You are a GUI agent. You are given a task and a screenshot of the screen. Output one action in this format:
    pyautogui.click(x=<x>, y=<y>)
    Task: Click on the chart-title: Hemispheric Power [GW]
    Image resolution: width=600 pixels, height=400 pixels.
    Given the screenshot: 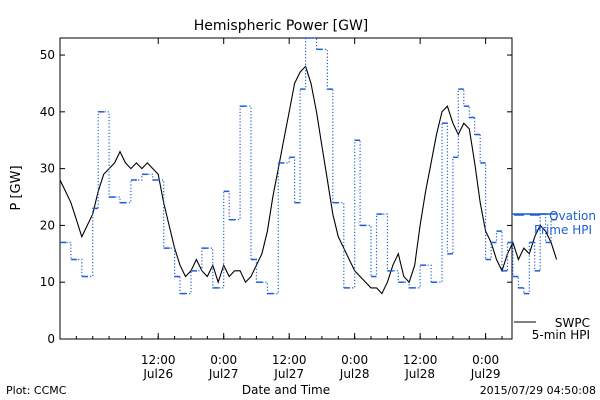 What is the action you would take?
    pyautogui.click(x=281, y=26)
    